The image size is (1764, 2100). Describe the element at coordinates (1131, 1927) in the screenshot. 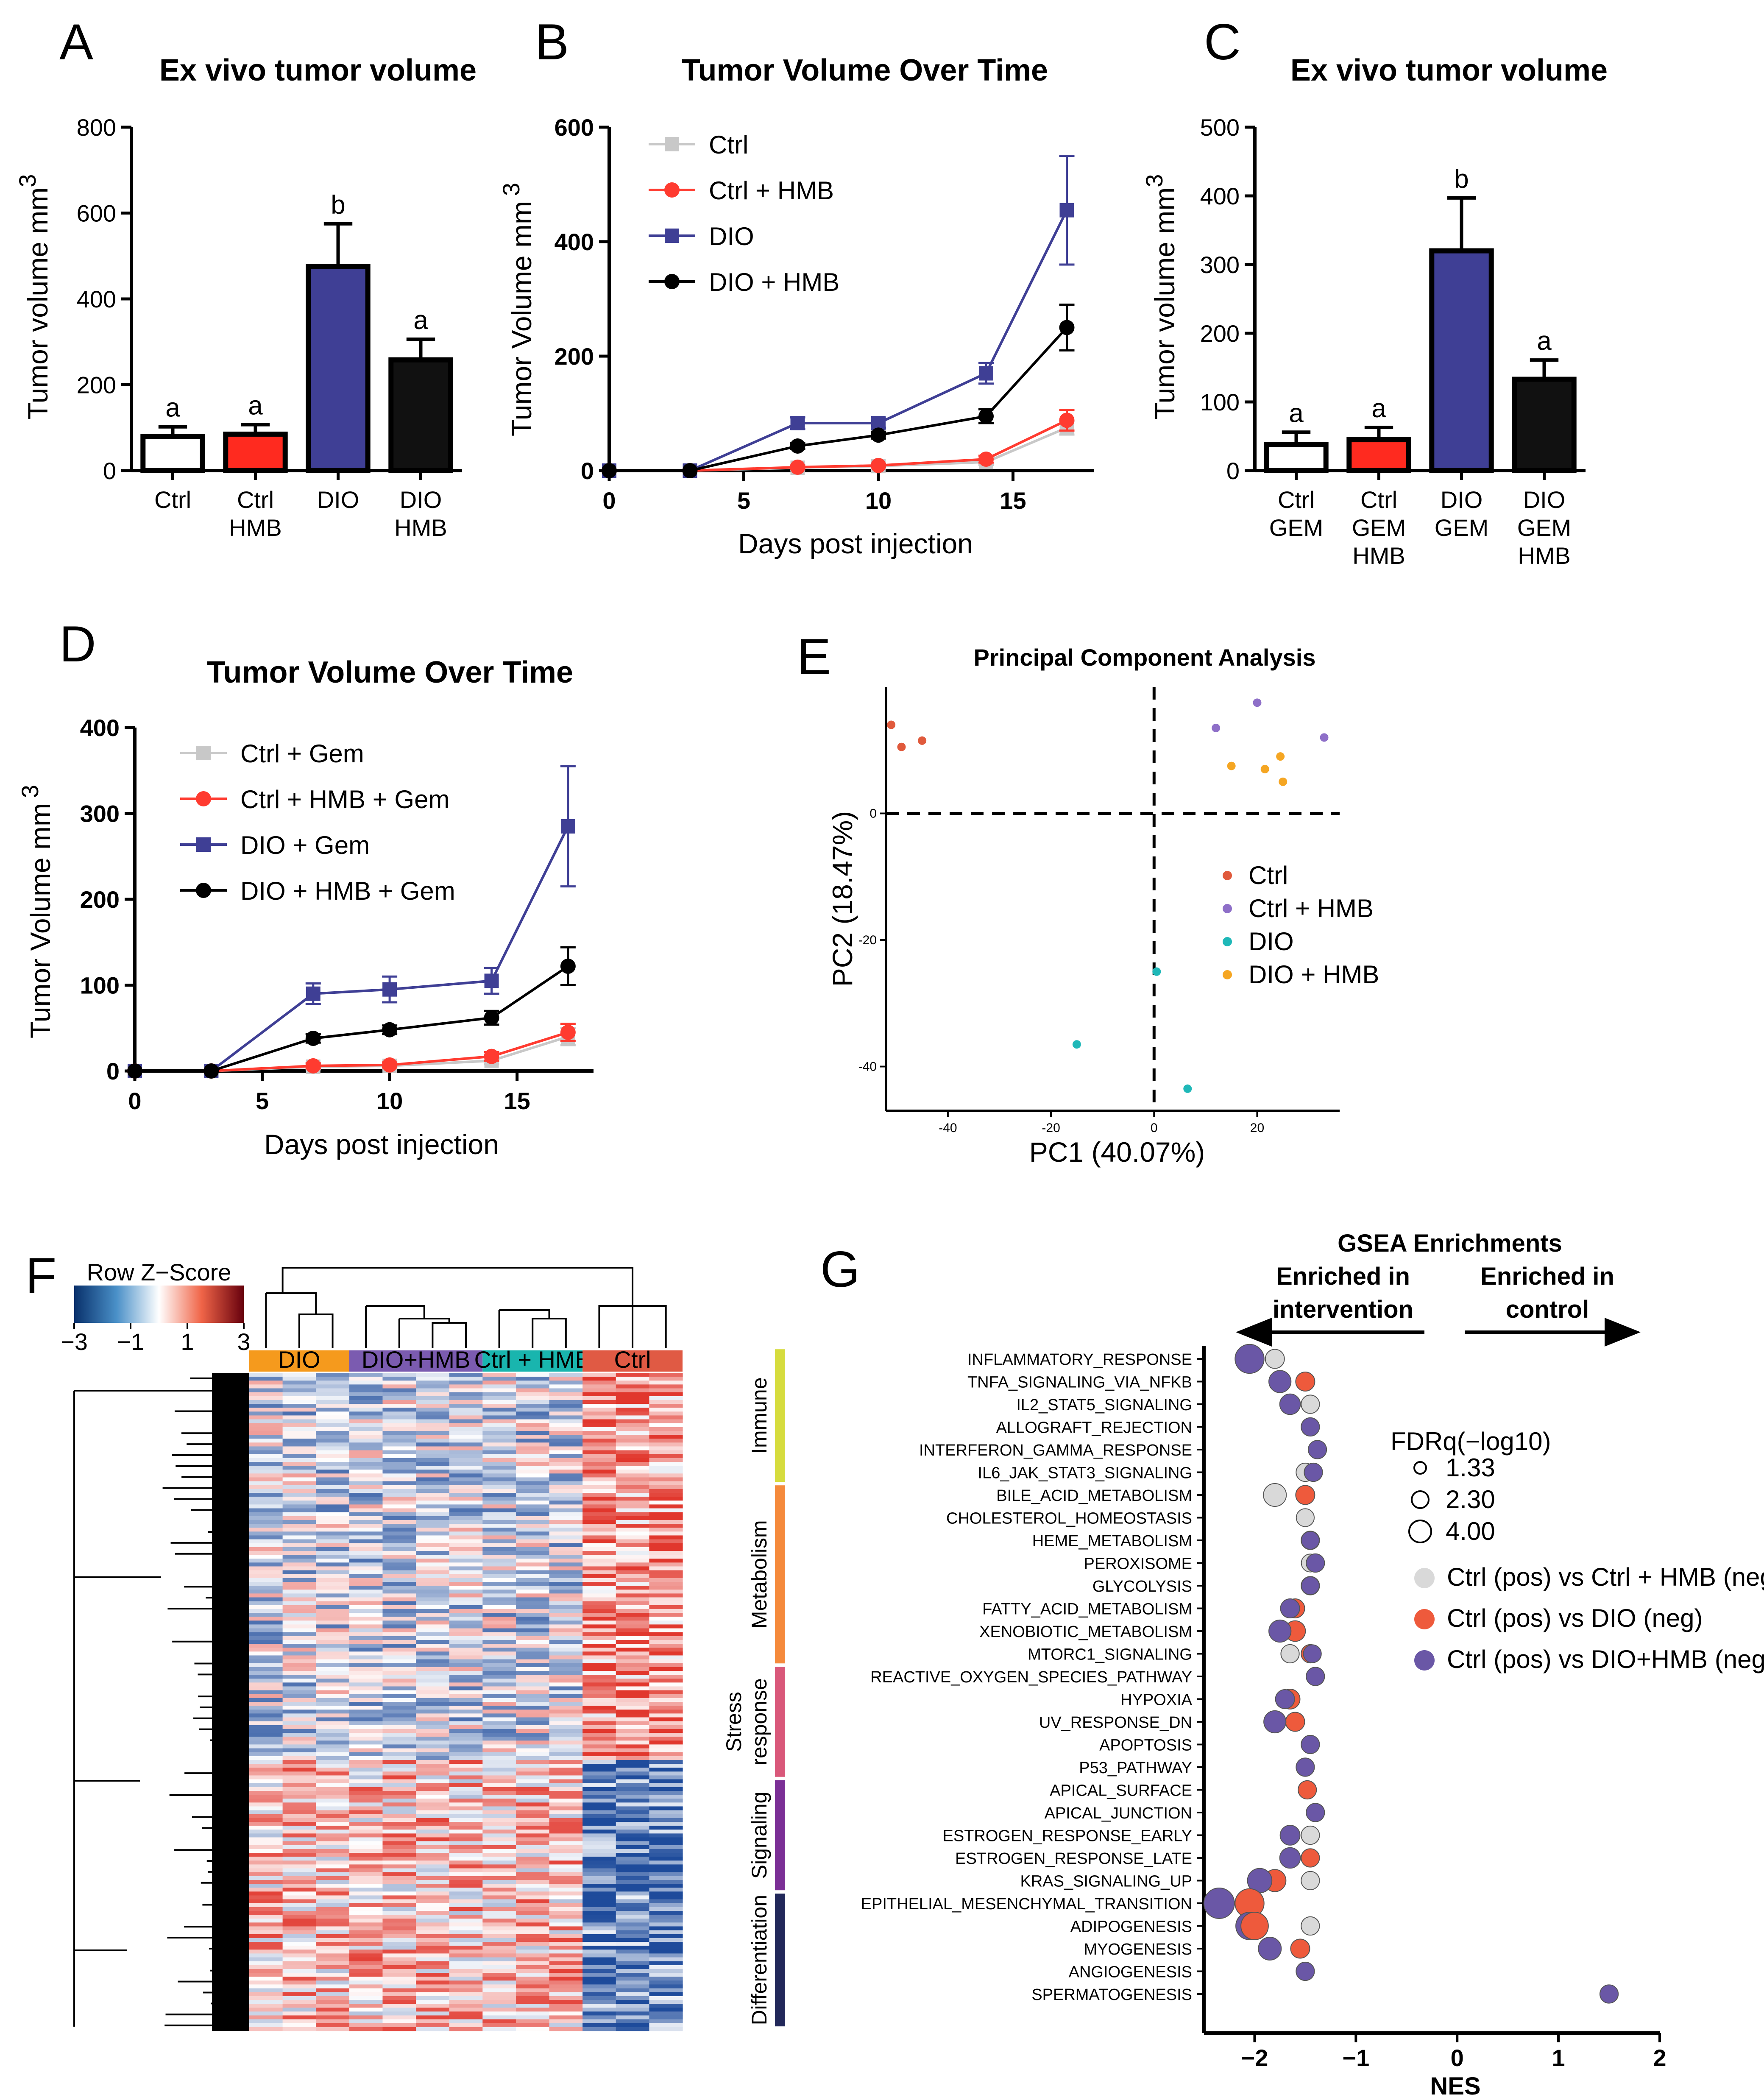

I see `g-pathway-label: ADIPOGENESIS` at that location.